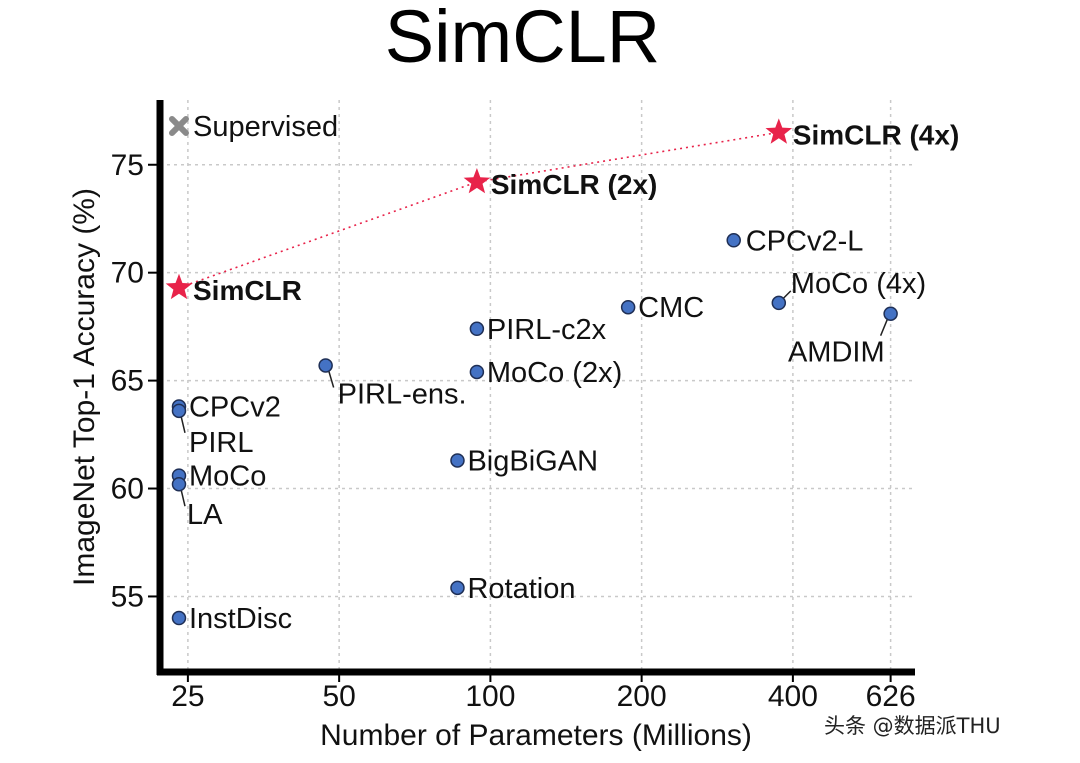 This screenshot has width=1080, height=763. What do you see at coordinates (127, 596) in the screenshot?
I see `y-tick-label-55: 55` at bounding box center [127, 596].